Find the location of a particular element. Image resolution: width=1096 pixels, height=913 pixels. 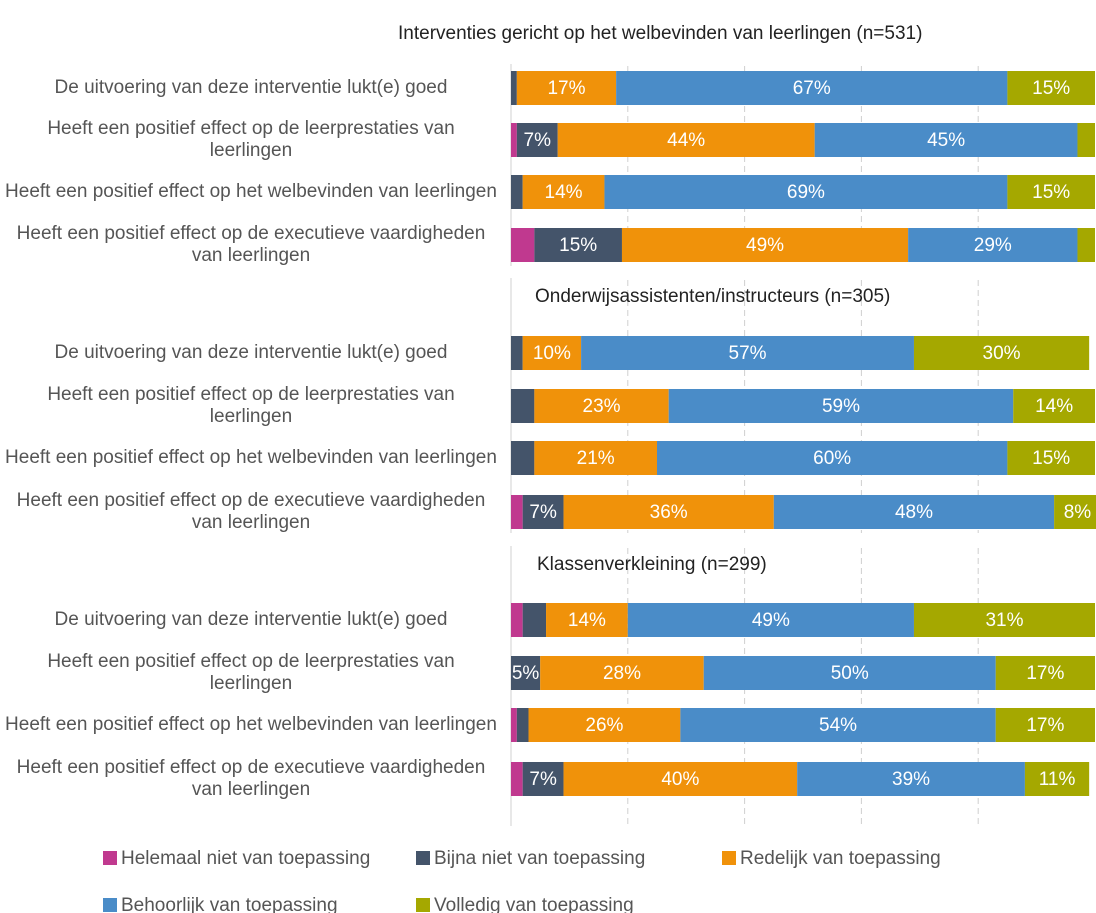

data-label: 39% is located at coordinates (911, 779).